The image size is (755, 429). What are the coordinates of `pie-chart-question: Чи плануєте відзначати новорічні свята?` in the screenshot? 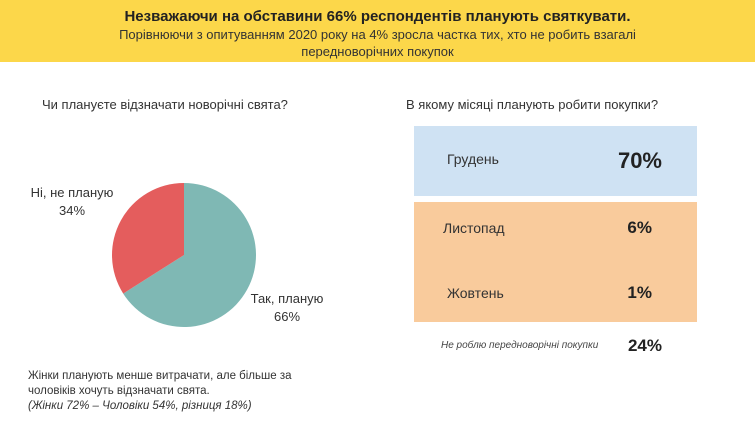 It's located at (165, 104).